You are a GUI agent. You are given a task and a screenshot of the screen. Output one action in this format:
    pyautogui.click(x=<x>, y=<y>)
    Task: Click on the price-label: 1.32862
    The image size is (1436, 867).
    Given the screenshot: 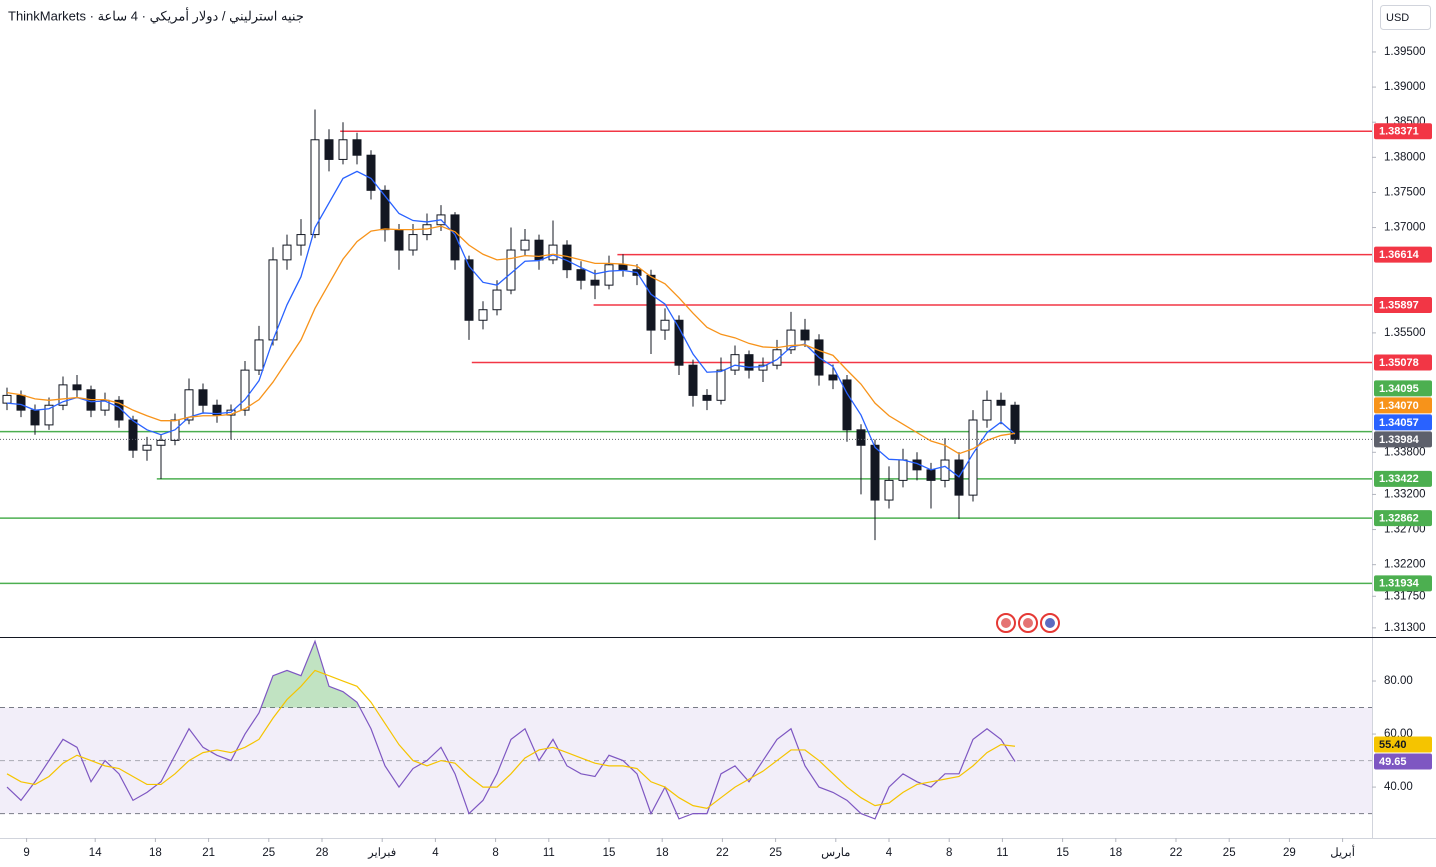 What is the action you would take?
    pyautogui.click(x=1399, y=519)
    